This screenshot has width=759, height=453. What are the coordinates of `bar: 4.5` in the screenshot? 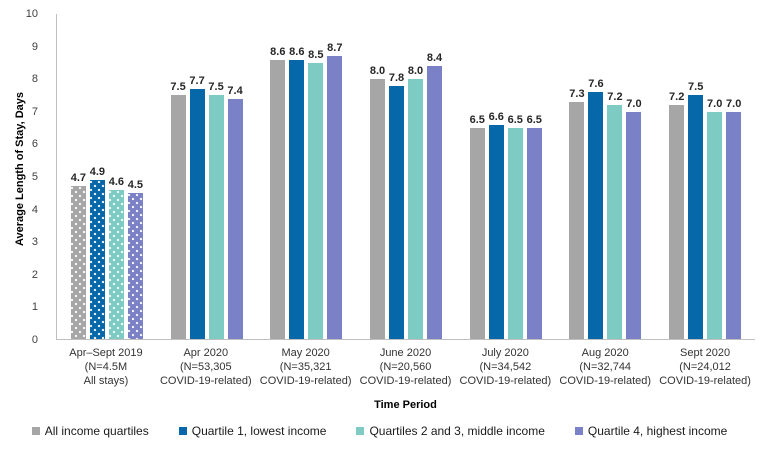 It's located at (135, 259).